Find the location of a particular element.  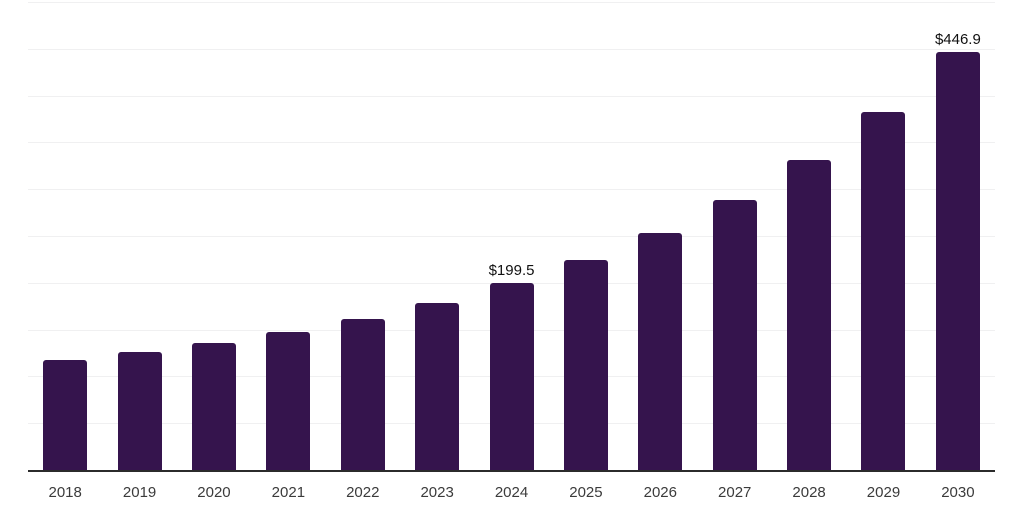

x-axis-line is located at coordinates (511, 471).